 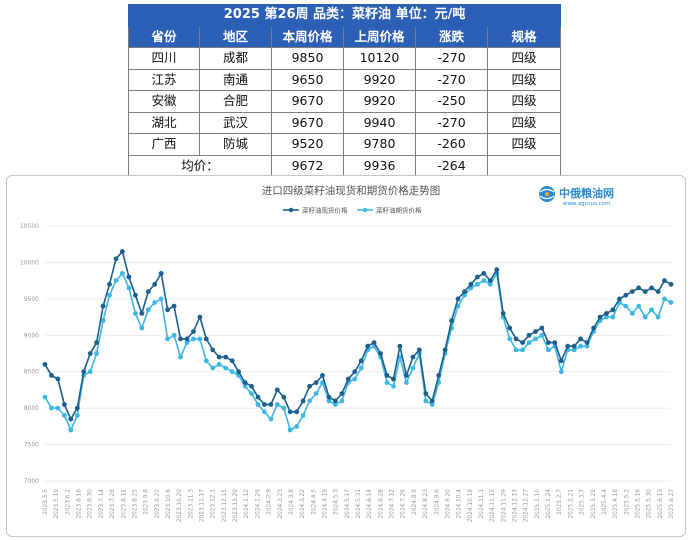 What do you see at coordinates (91, 504) in the screenshot?
I see `x-tick-label: 2023.6.30` at bounding box center [91, 504].